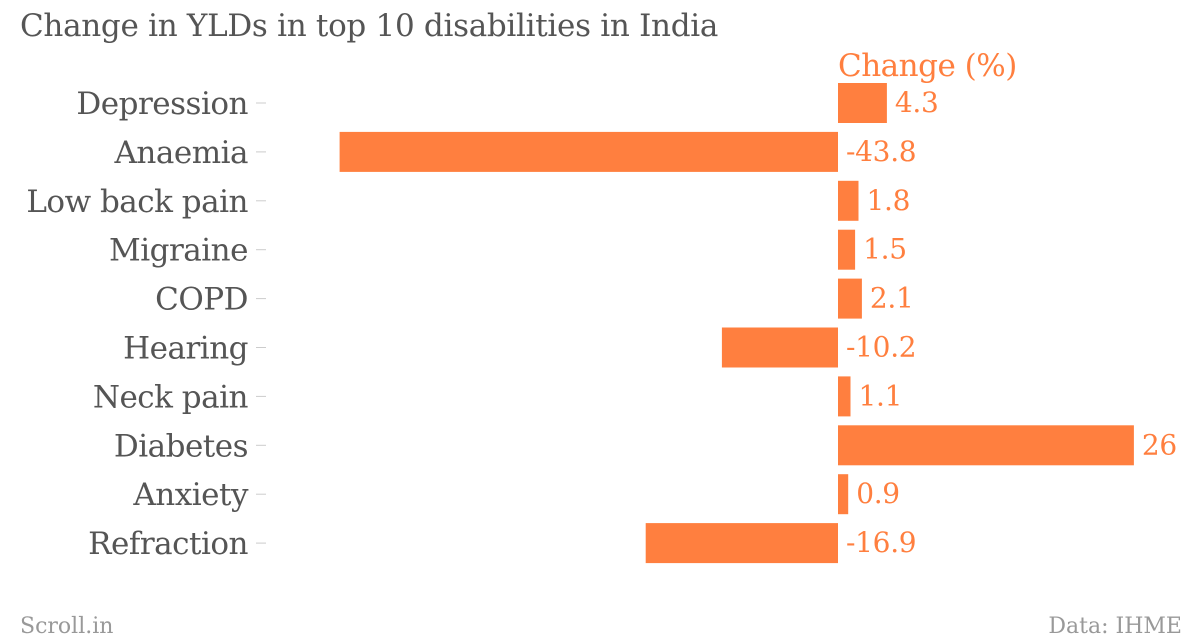  I want to click on value-label: 0.9, so click(878, 493).